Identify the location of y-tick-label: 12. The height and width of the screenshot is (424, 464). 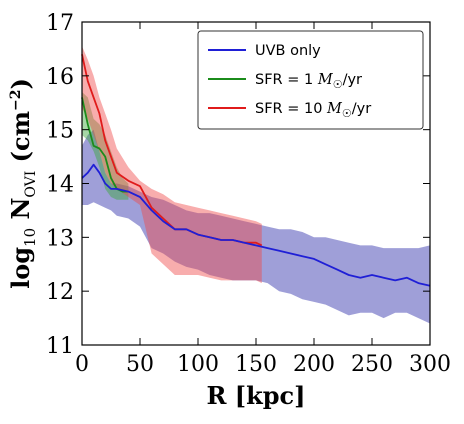
(60, 292).